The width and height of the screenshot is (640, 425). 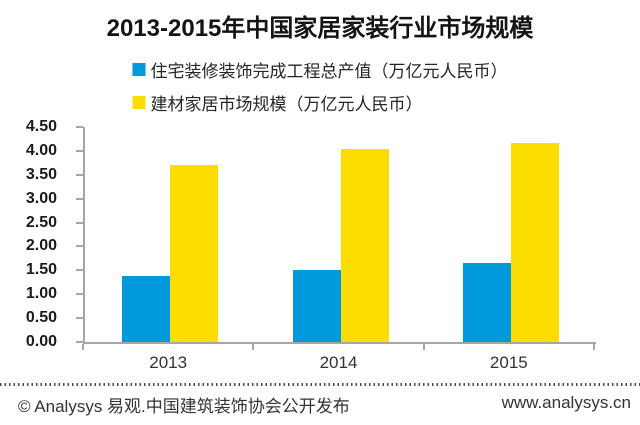 What do you see at coordinates (139, 102) in the screenshot?
I see `legend-swatch-yellow` at bounding box center [139, 102].